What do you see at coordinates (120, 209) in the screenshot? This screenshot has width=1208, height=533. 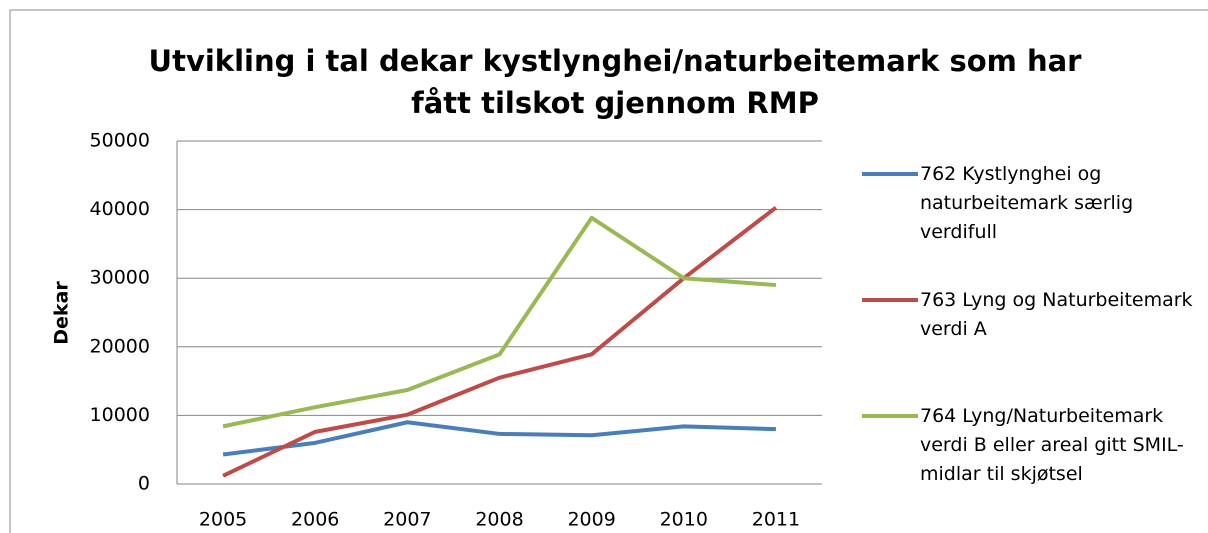 I see `y-tick-label: 40000` at bounding box center [120, 209].